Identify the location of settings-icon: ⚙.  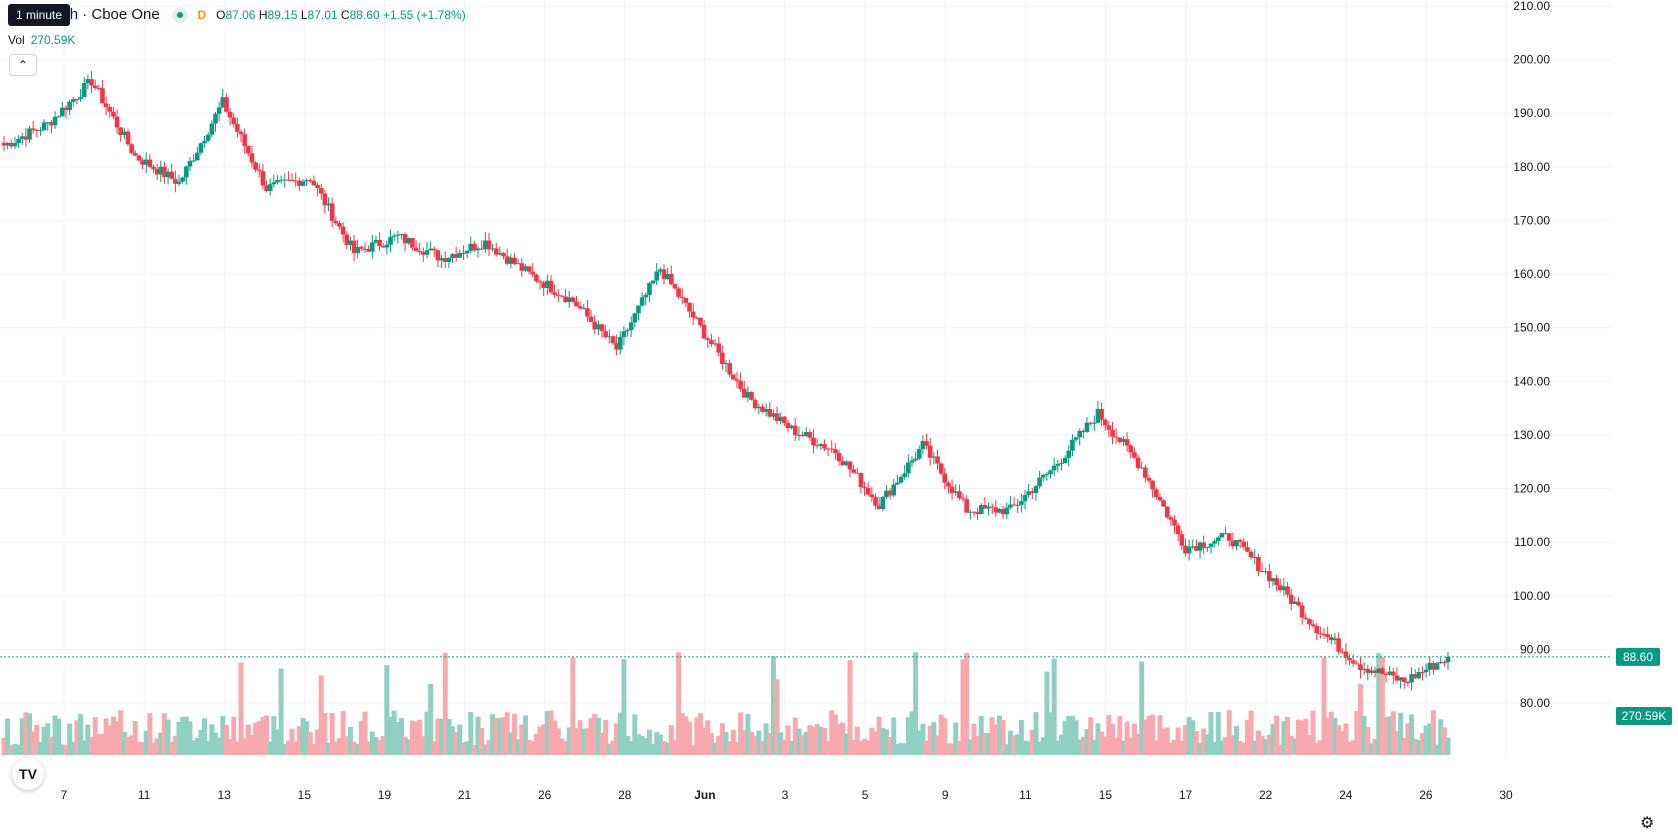
(1647, 823).